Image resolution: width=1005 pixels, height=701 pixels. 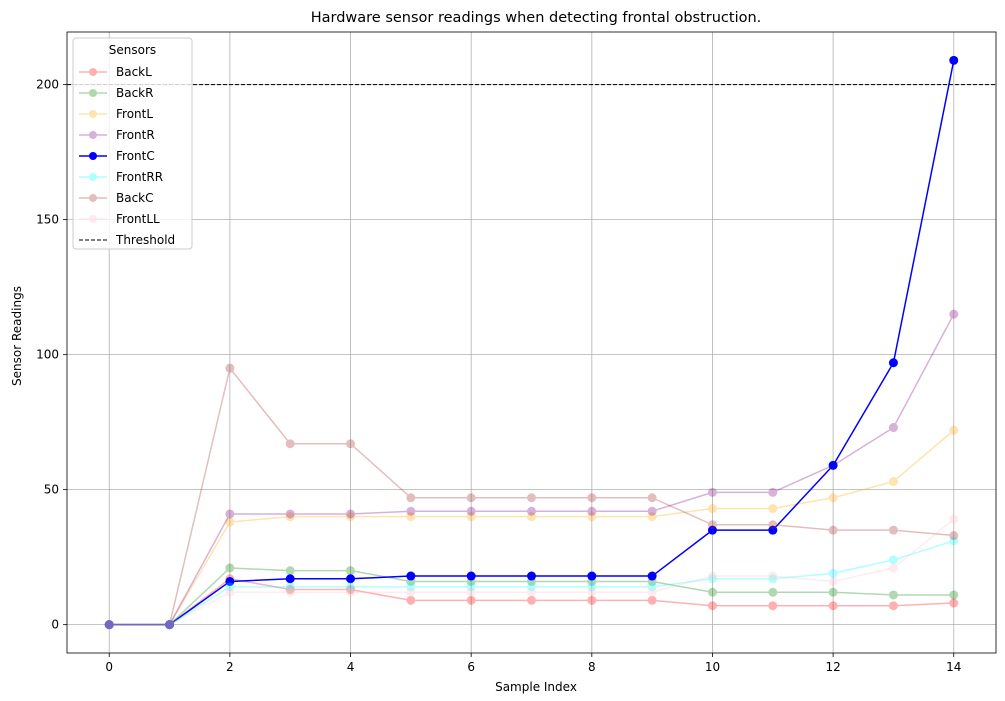 I want to click on y-tick-label: 100, so click(x=47, y=355).